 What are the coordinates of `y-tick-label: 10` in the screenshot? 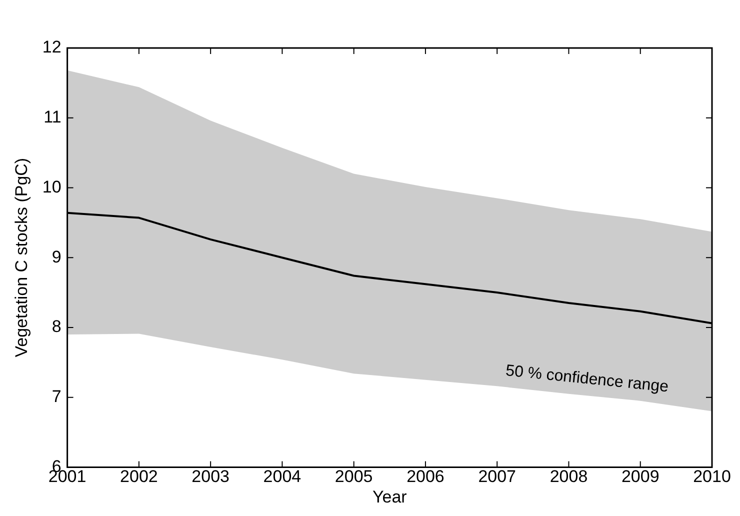 It's located at (52, 186).